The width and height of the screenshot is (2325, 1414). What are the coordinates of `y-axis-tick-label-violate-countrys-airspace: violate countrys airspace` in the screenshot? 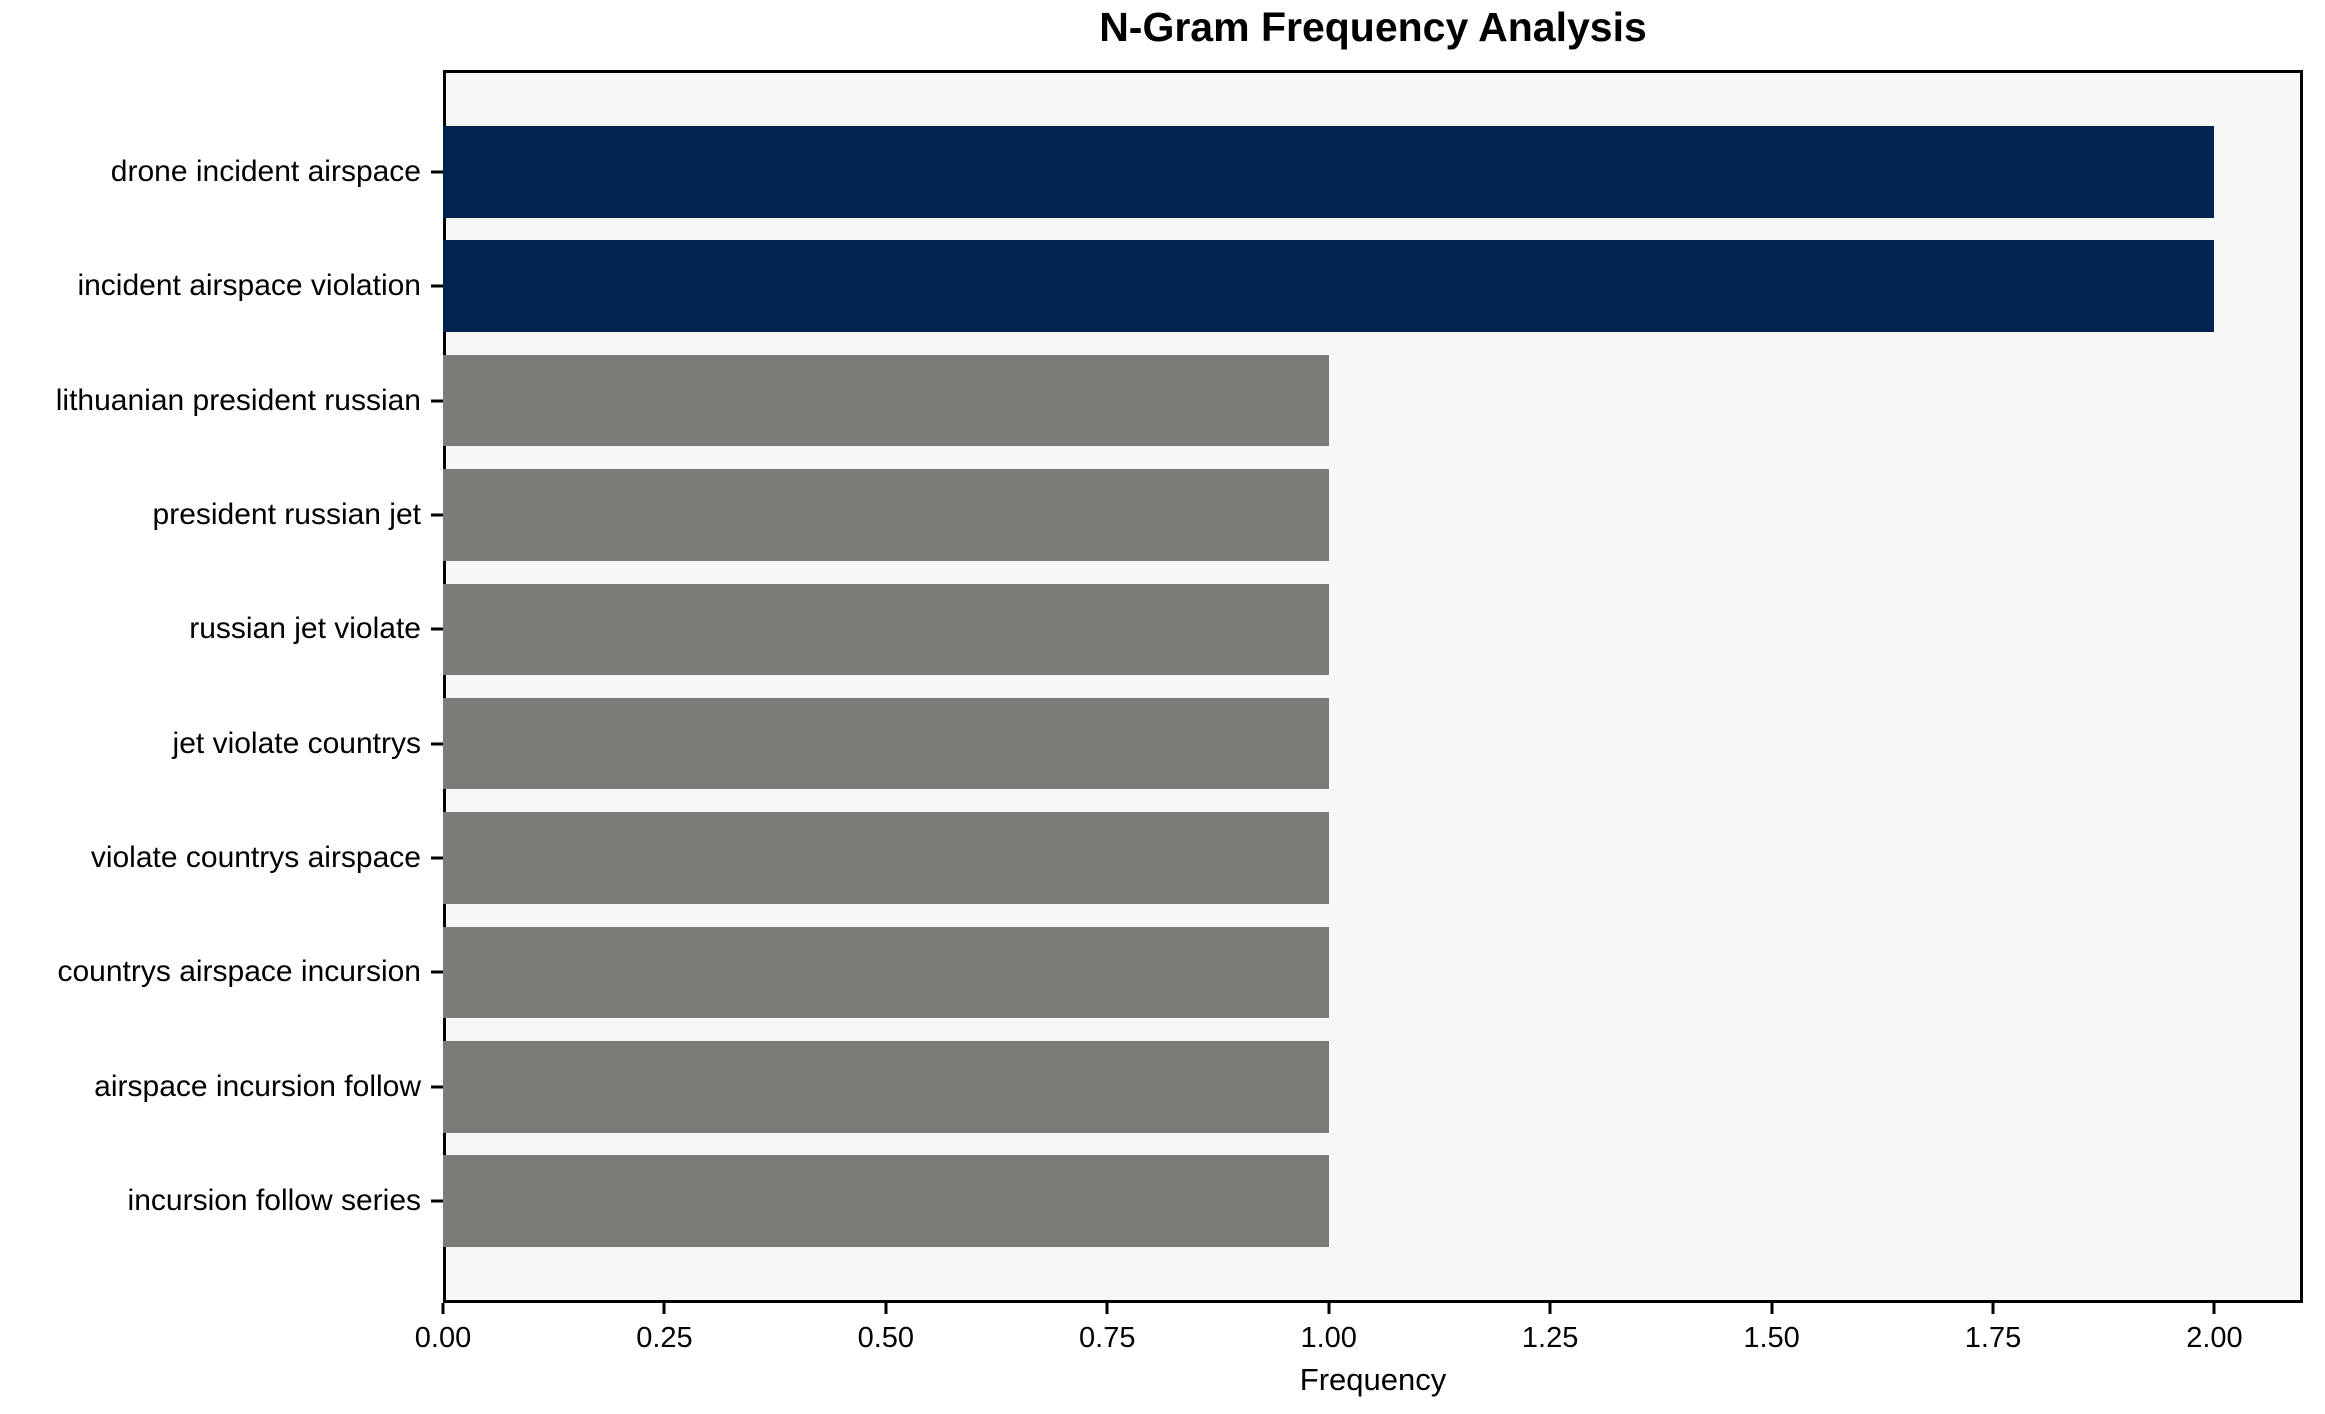 It's located at (255, 858).